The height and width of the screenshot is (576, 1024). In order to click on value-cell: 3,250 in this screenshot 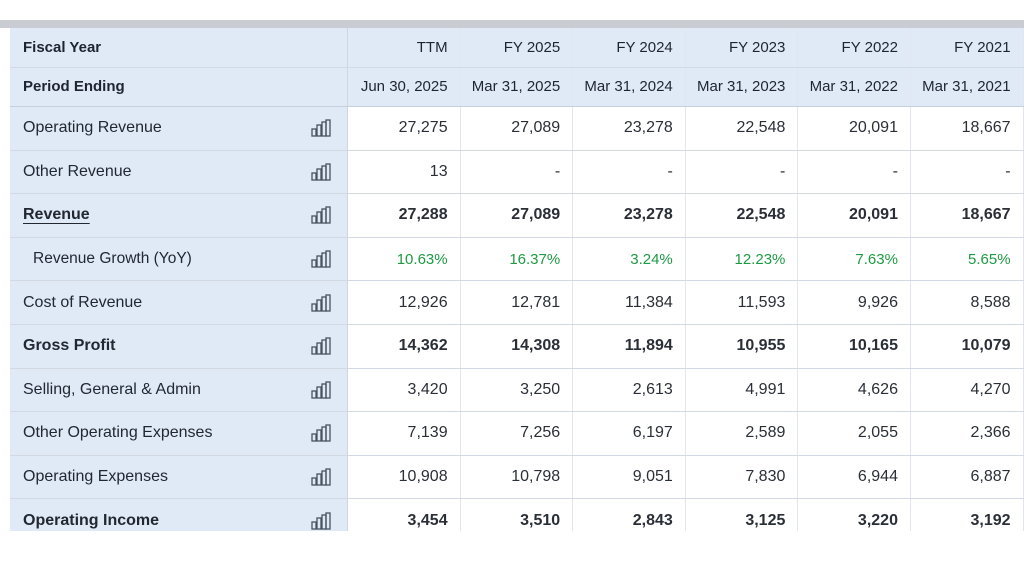, I will do `click(517, 390)`.